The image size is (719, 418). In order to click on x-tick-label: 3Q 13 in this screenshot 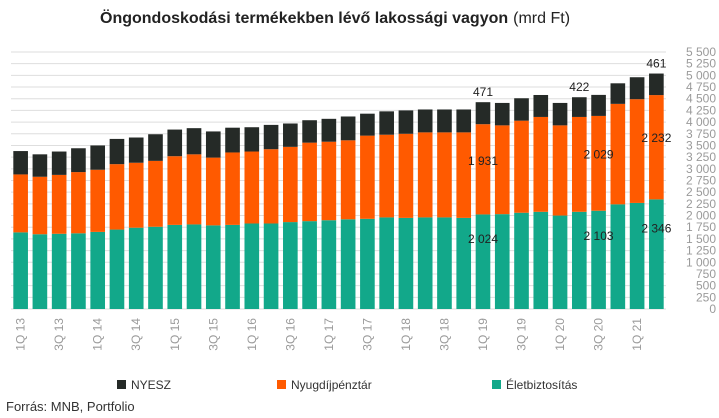, I will do `click(59, 334)`.